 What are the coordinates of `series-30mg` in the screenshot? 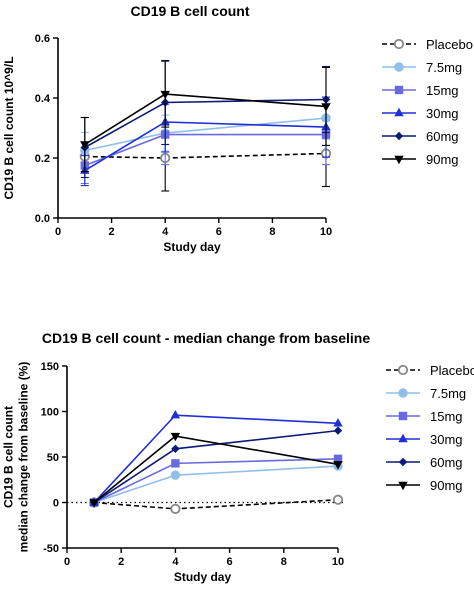 It's located at (205, 139).